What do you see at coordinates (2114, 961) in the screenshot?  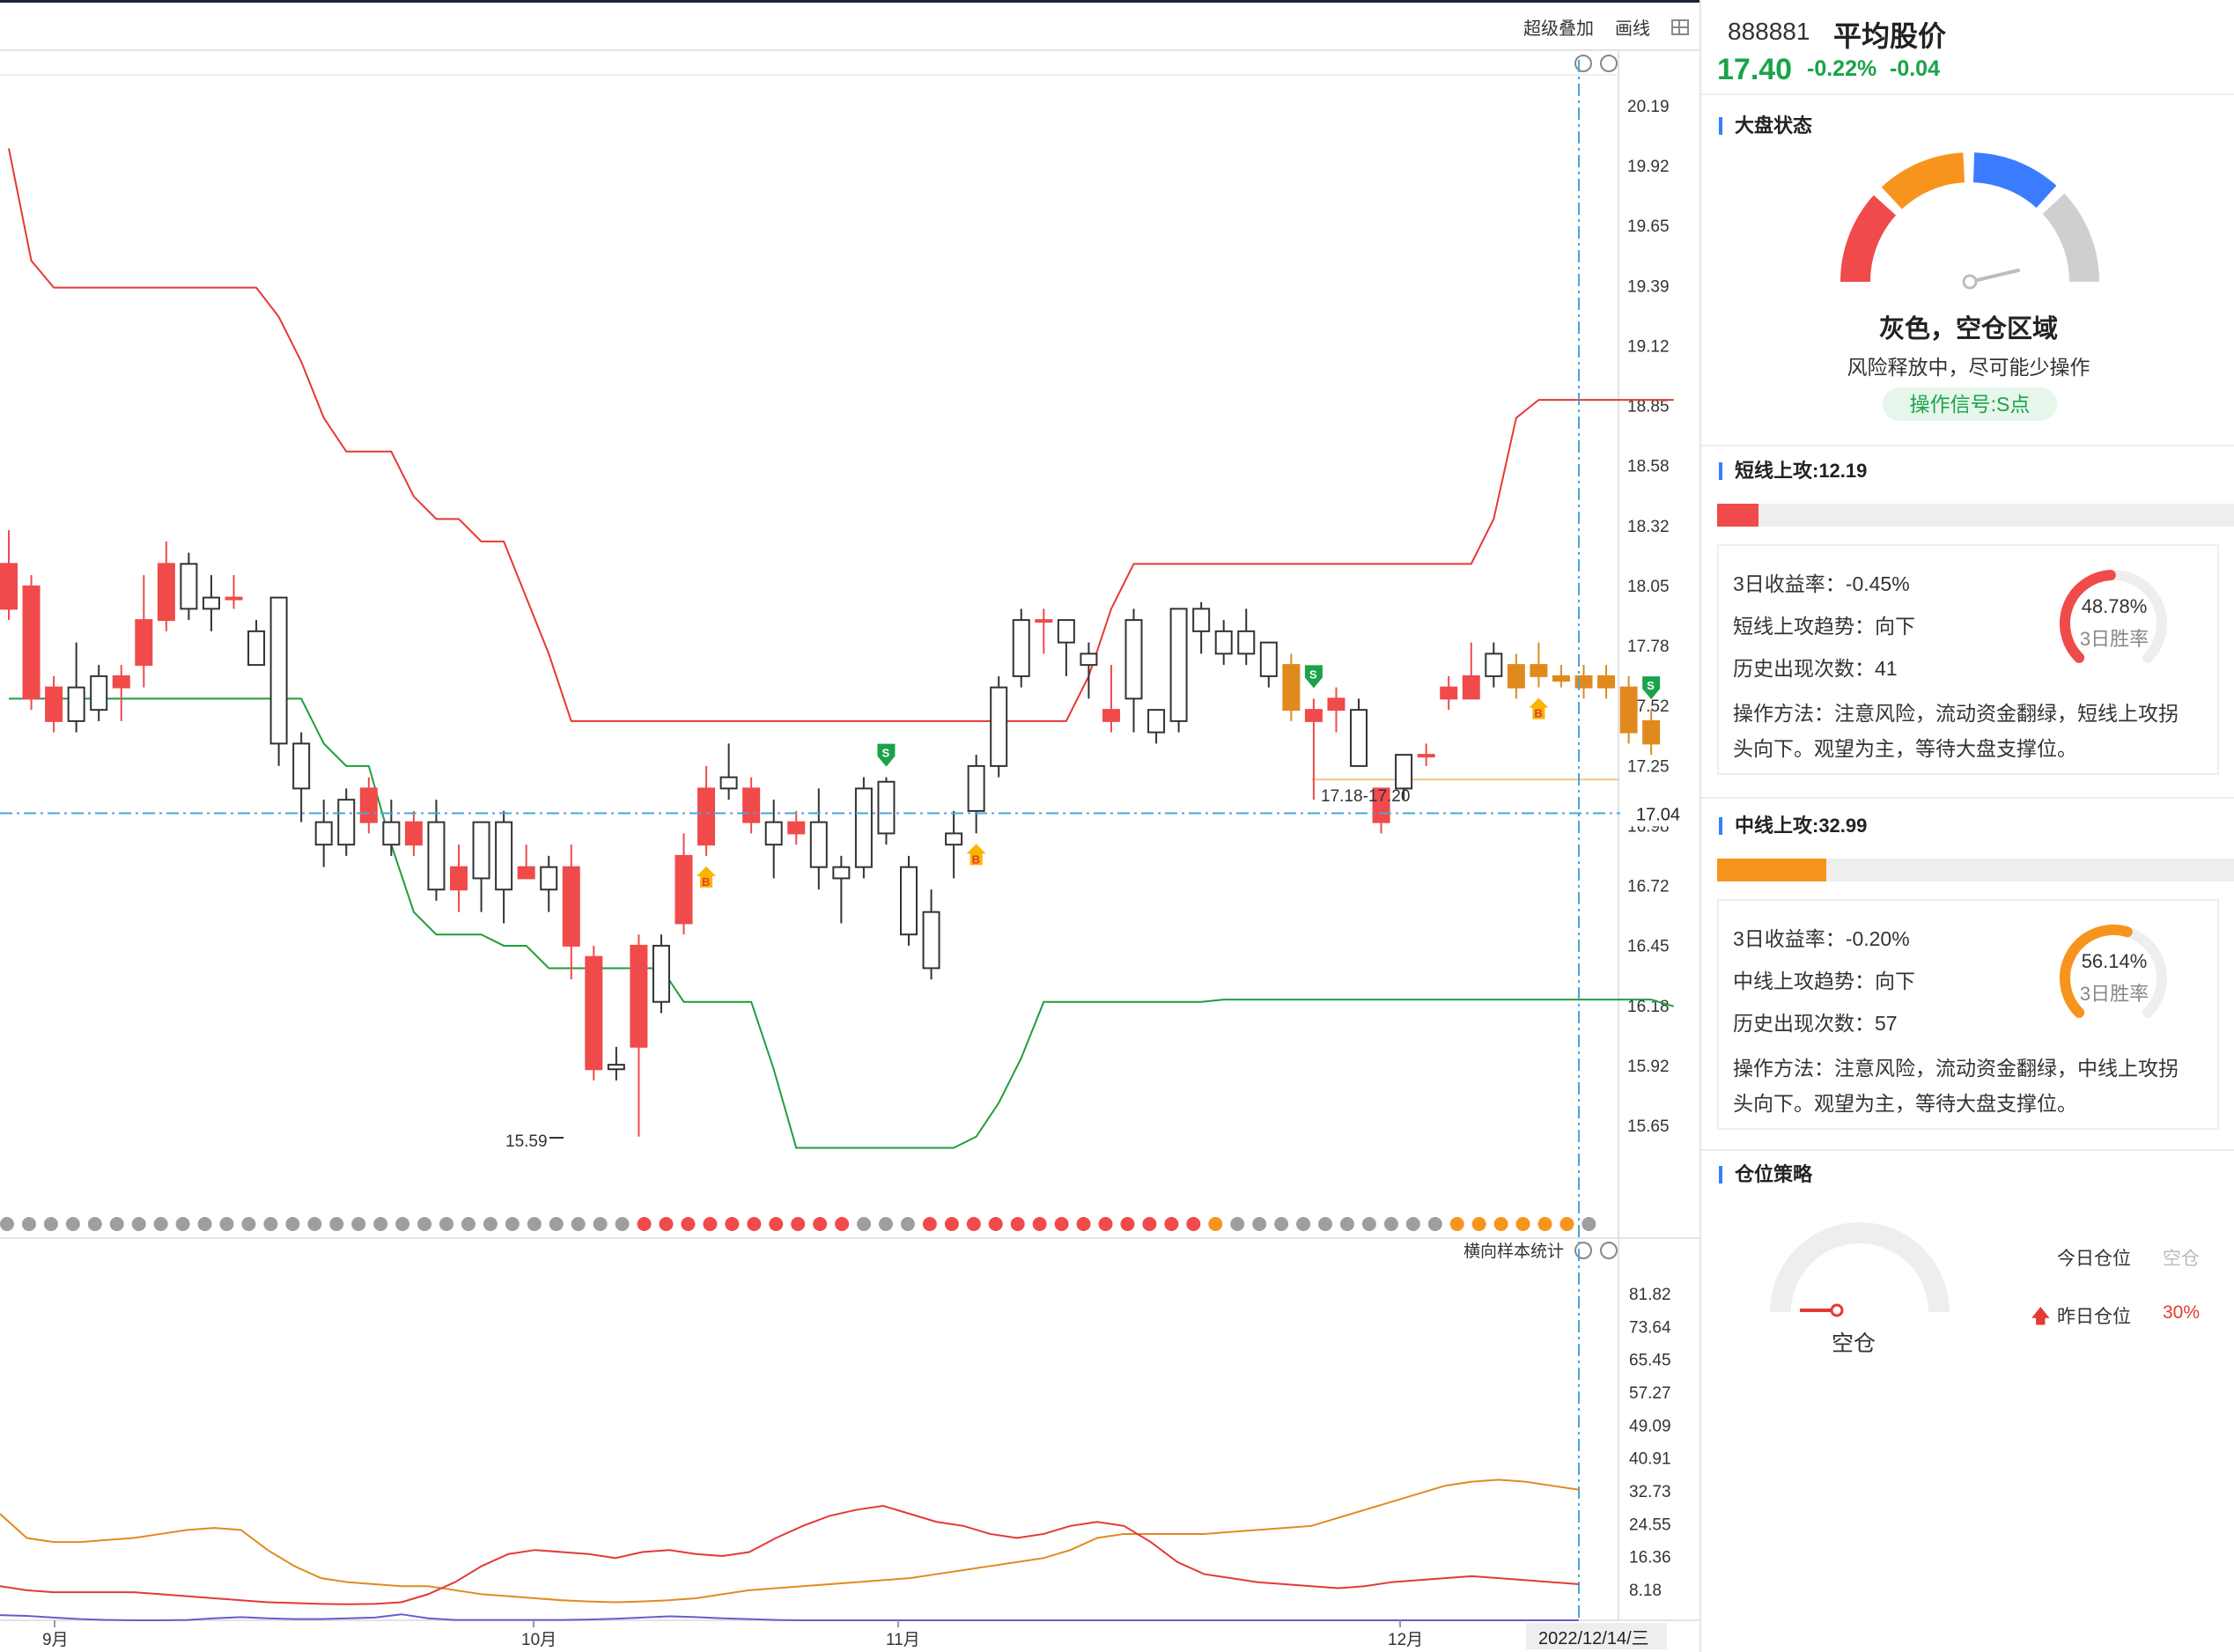 I see `mid-win-rate-value: 56.14%` at bounding box center [2114, 961].